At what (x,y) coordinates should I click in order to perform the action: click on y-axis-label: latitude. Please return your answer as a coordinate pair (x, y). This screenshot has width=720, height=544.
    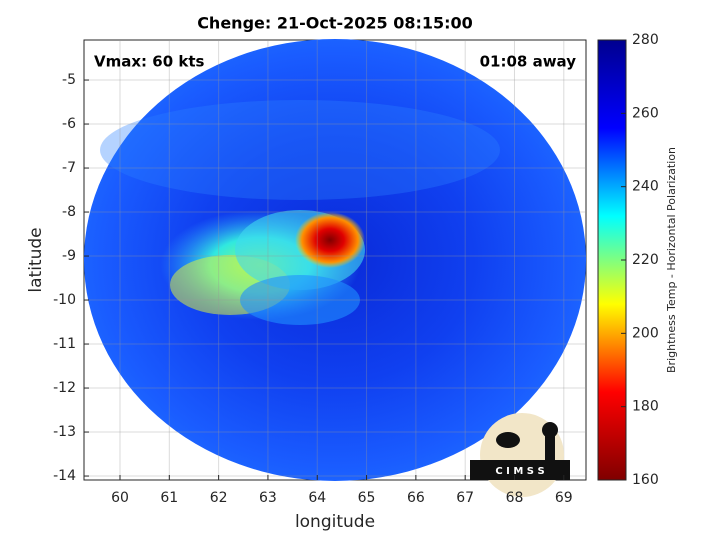
    Looking at the image, I should click on (36, 259).